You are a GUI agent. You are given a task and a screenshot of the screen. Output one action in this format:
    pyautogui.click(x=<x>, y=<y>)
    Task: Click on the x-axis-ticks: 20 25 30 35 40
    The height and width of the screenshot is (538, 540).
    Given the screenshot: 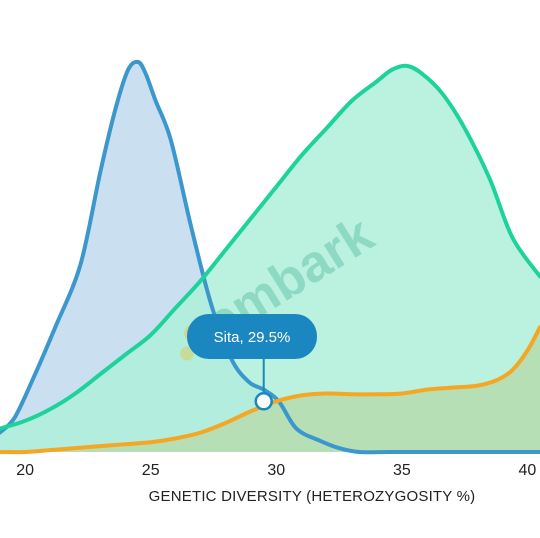 What is the action you would take?
    pyautogui.click(x=276, y=470)
    